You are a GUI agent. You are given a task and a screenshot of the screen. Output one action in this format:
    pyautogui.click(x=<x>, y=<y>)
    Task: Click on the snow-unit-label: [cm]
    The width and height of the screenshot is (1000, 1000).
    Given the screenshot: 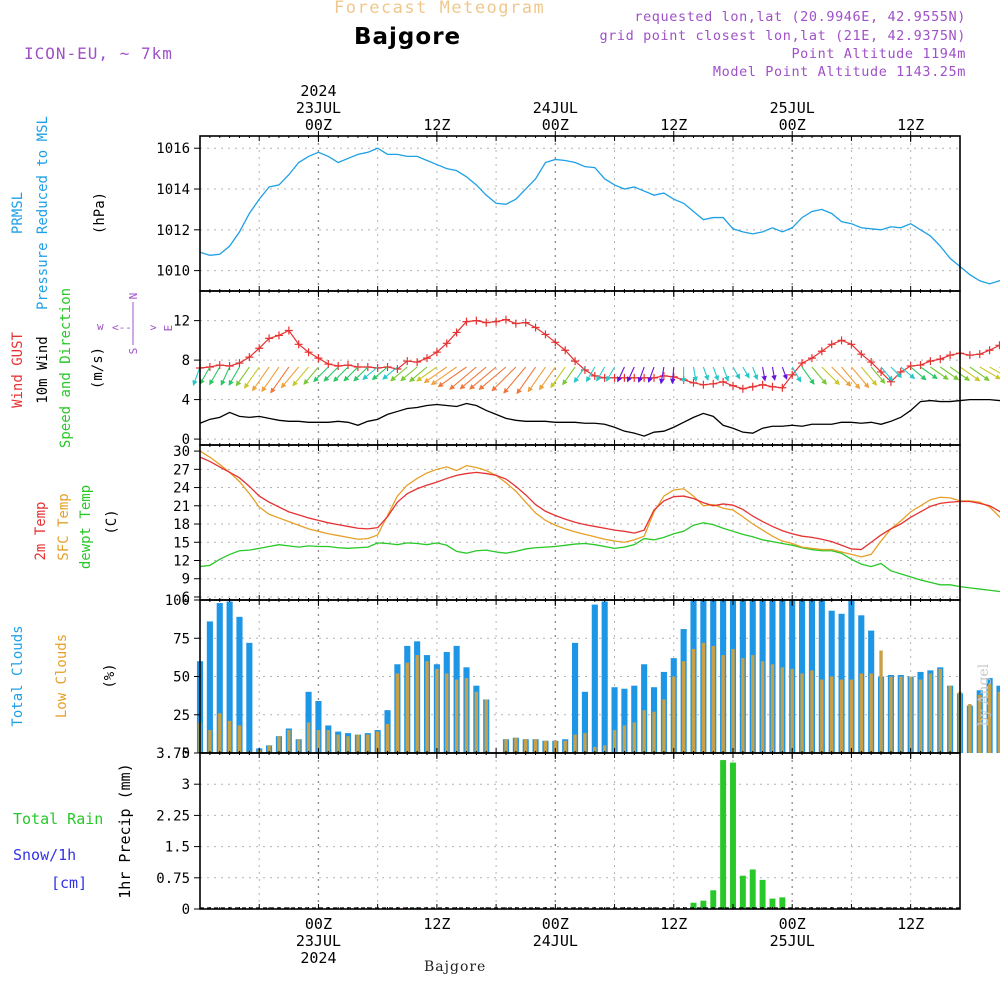 What is the action you would take?
    pyautogui.click(x=69, y=883)
    